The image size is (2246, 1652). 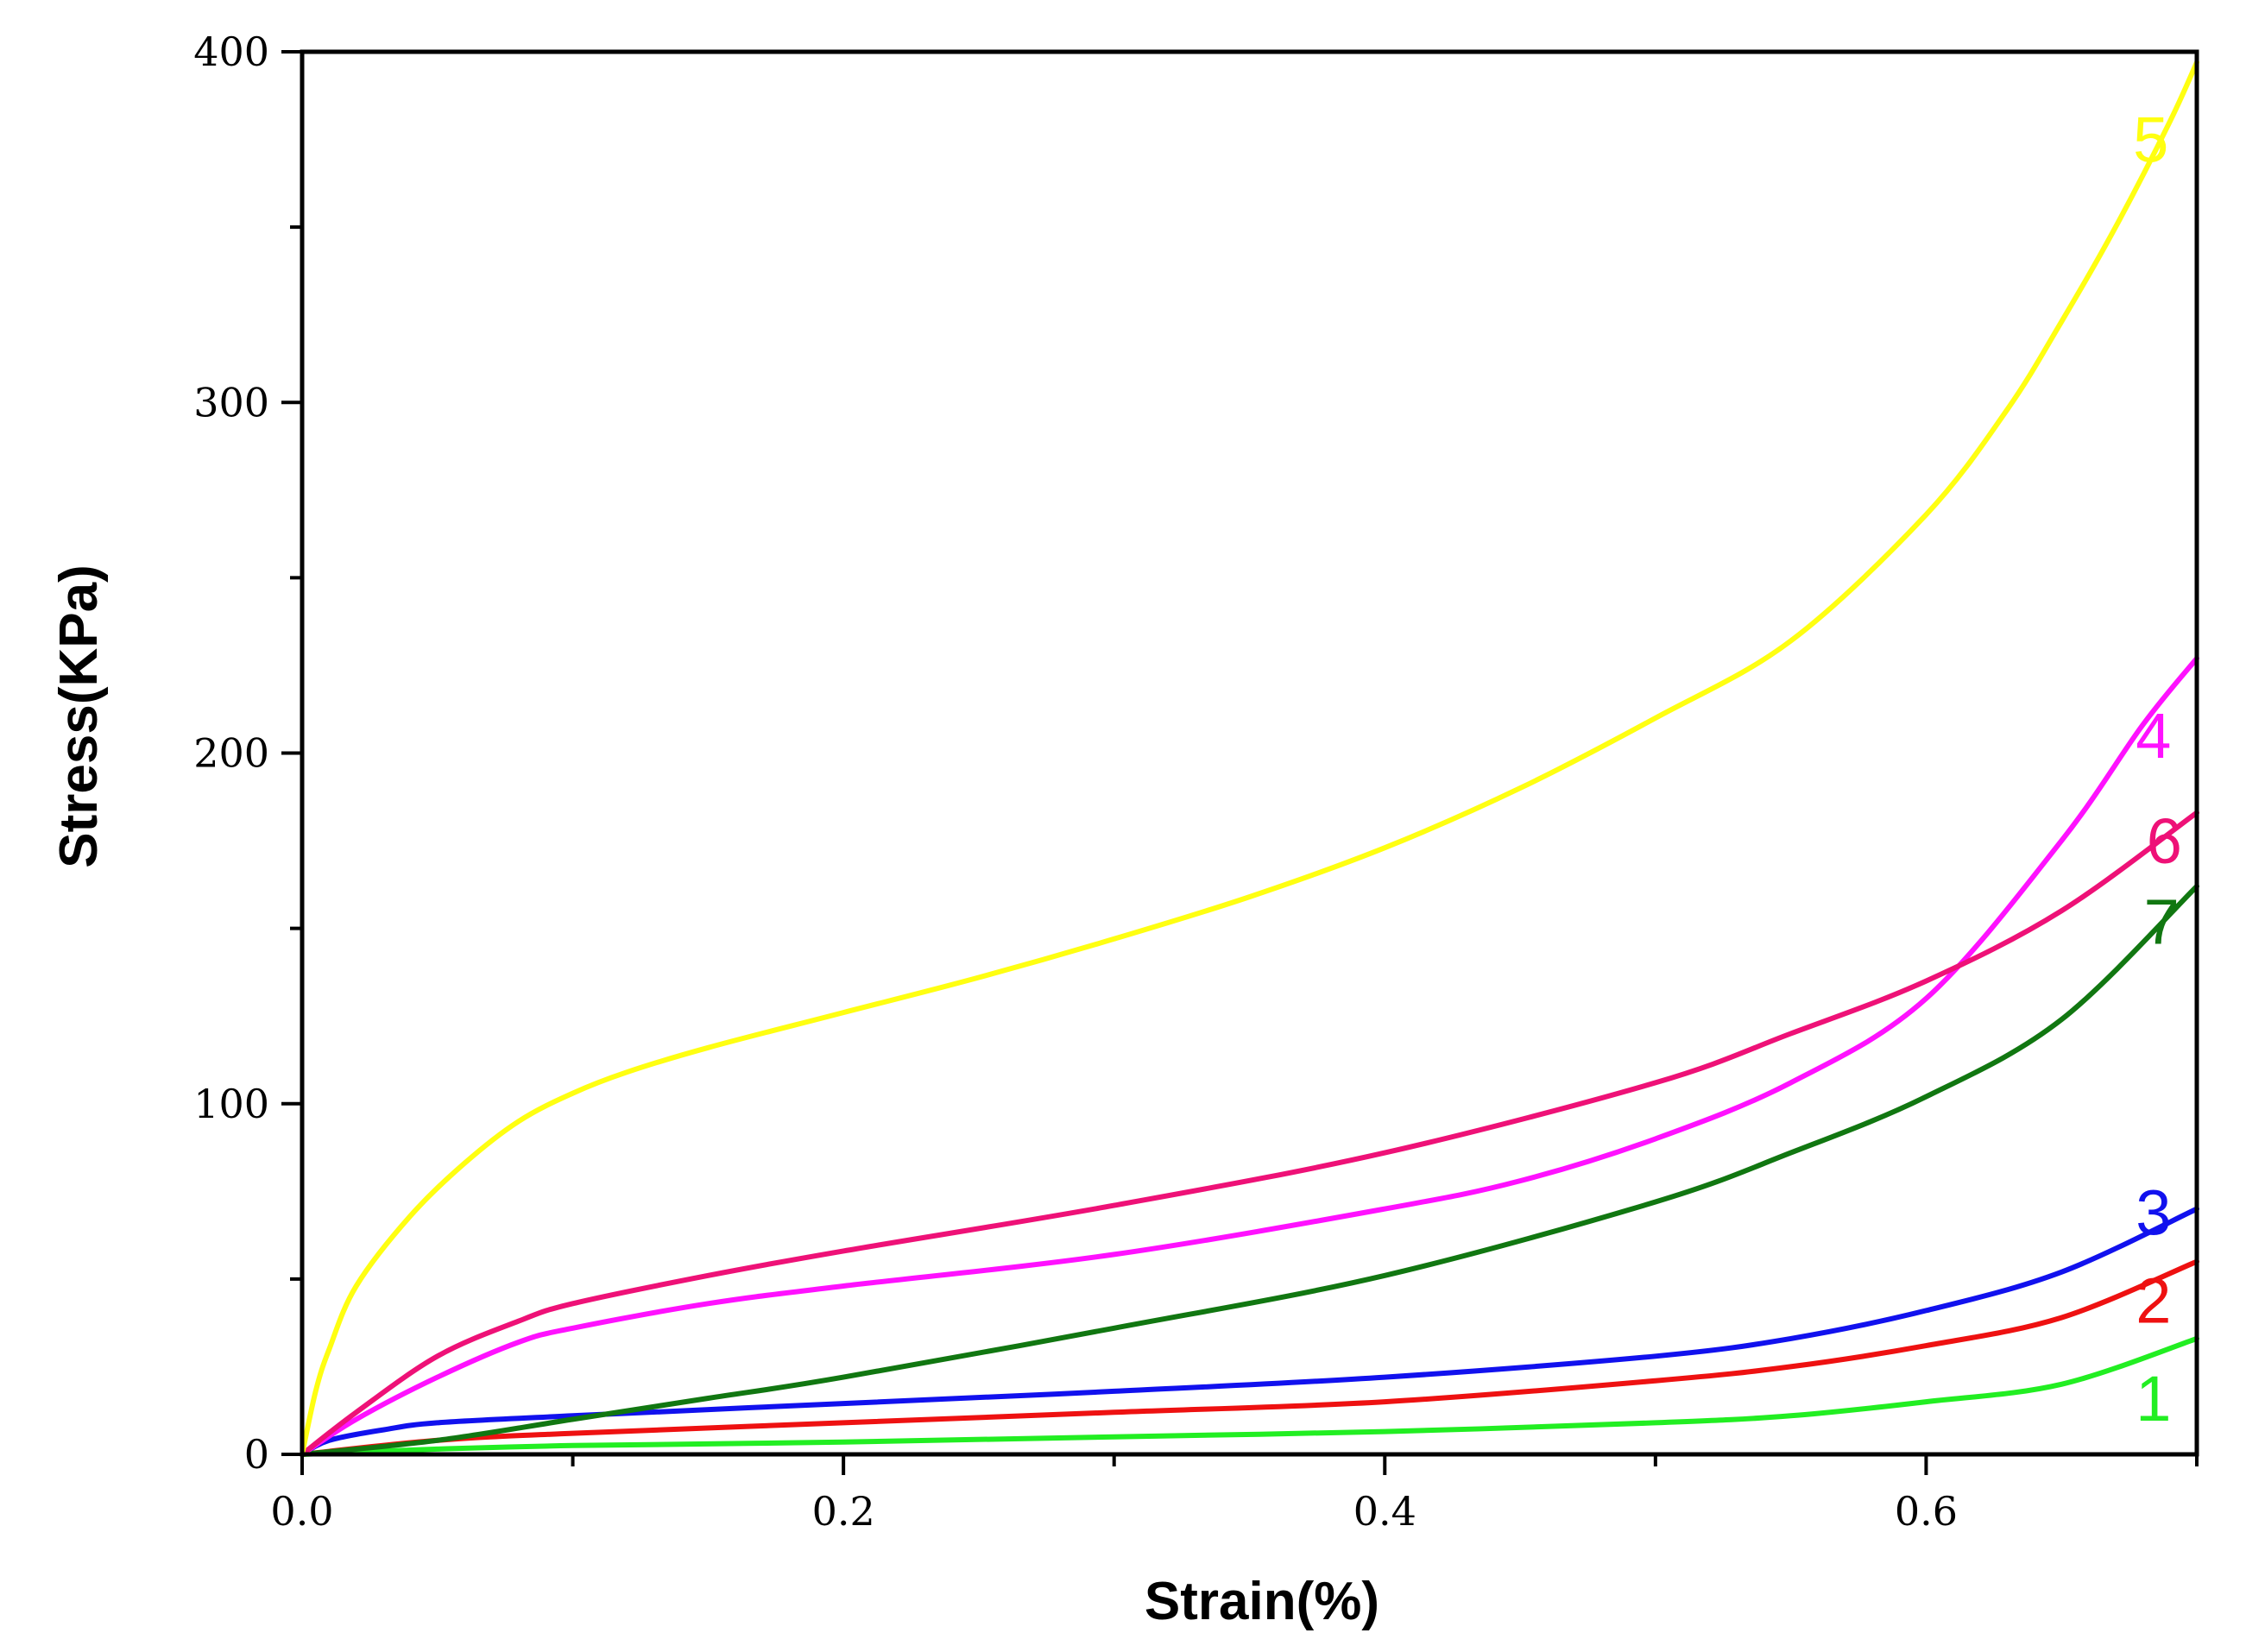 I want to click on x-tick-label-3: 0.6, so click(x=1926, y=1511).